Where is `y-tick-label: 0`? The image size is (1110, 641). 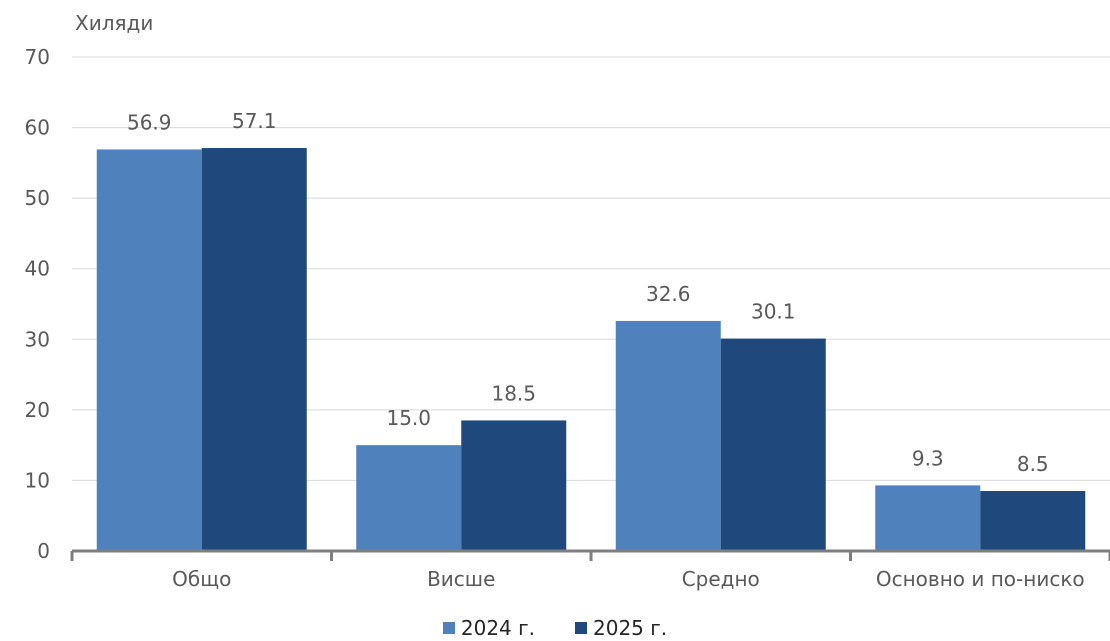
y-tick-label: 0 is located at coordinates (43, 551).